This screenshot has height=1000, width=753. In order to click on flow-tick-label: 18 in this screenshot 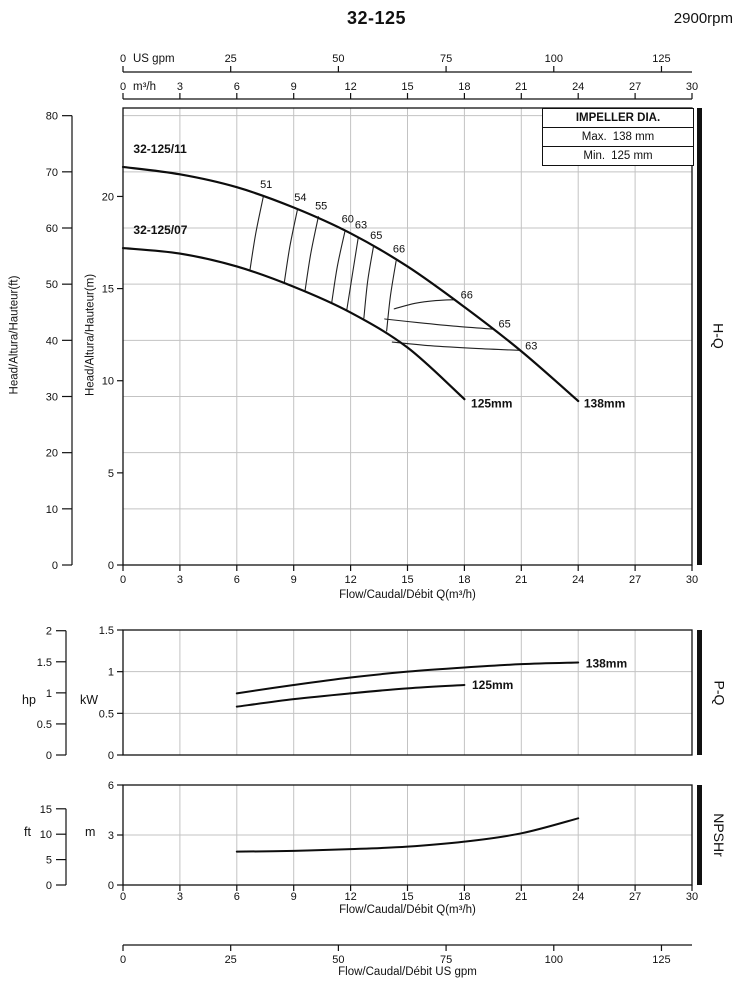, I will do `click(464, 897)`.